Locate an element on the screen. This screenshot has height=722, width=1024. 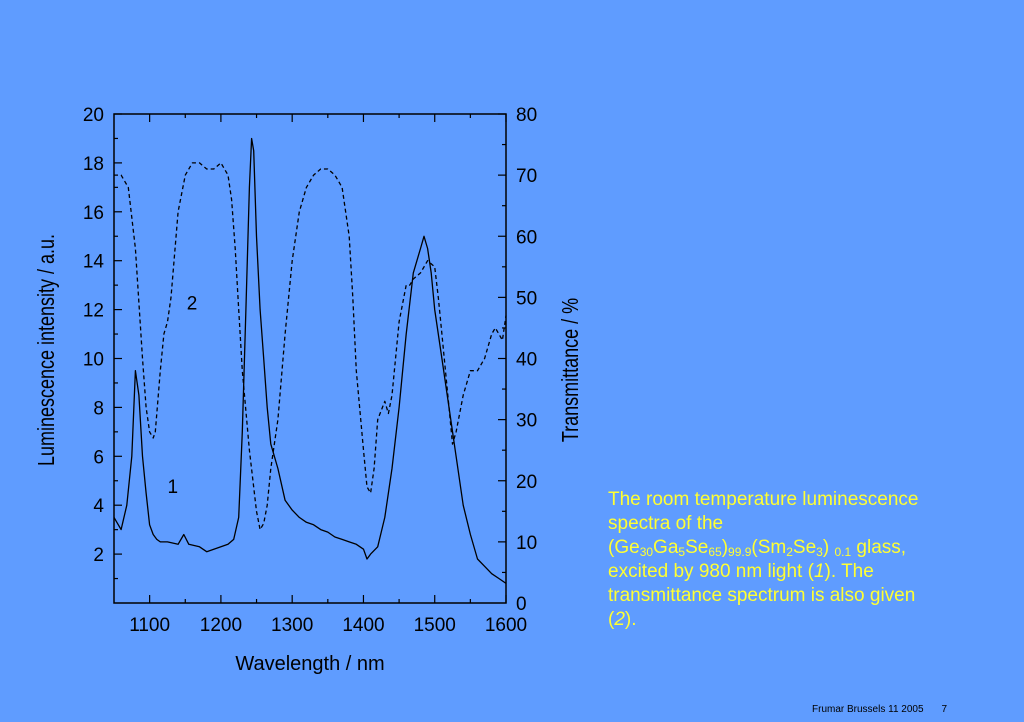
y-left-tick-label: 4 is located at coordinates (98, 506).